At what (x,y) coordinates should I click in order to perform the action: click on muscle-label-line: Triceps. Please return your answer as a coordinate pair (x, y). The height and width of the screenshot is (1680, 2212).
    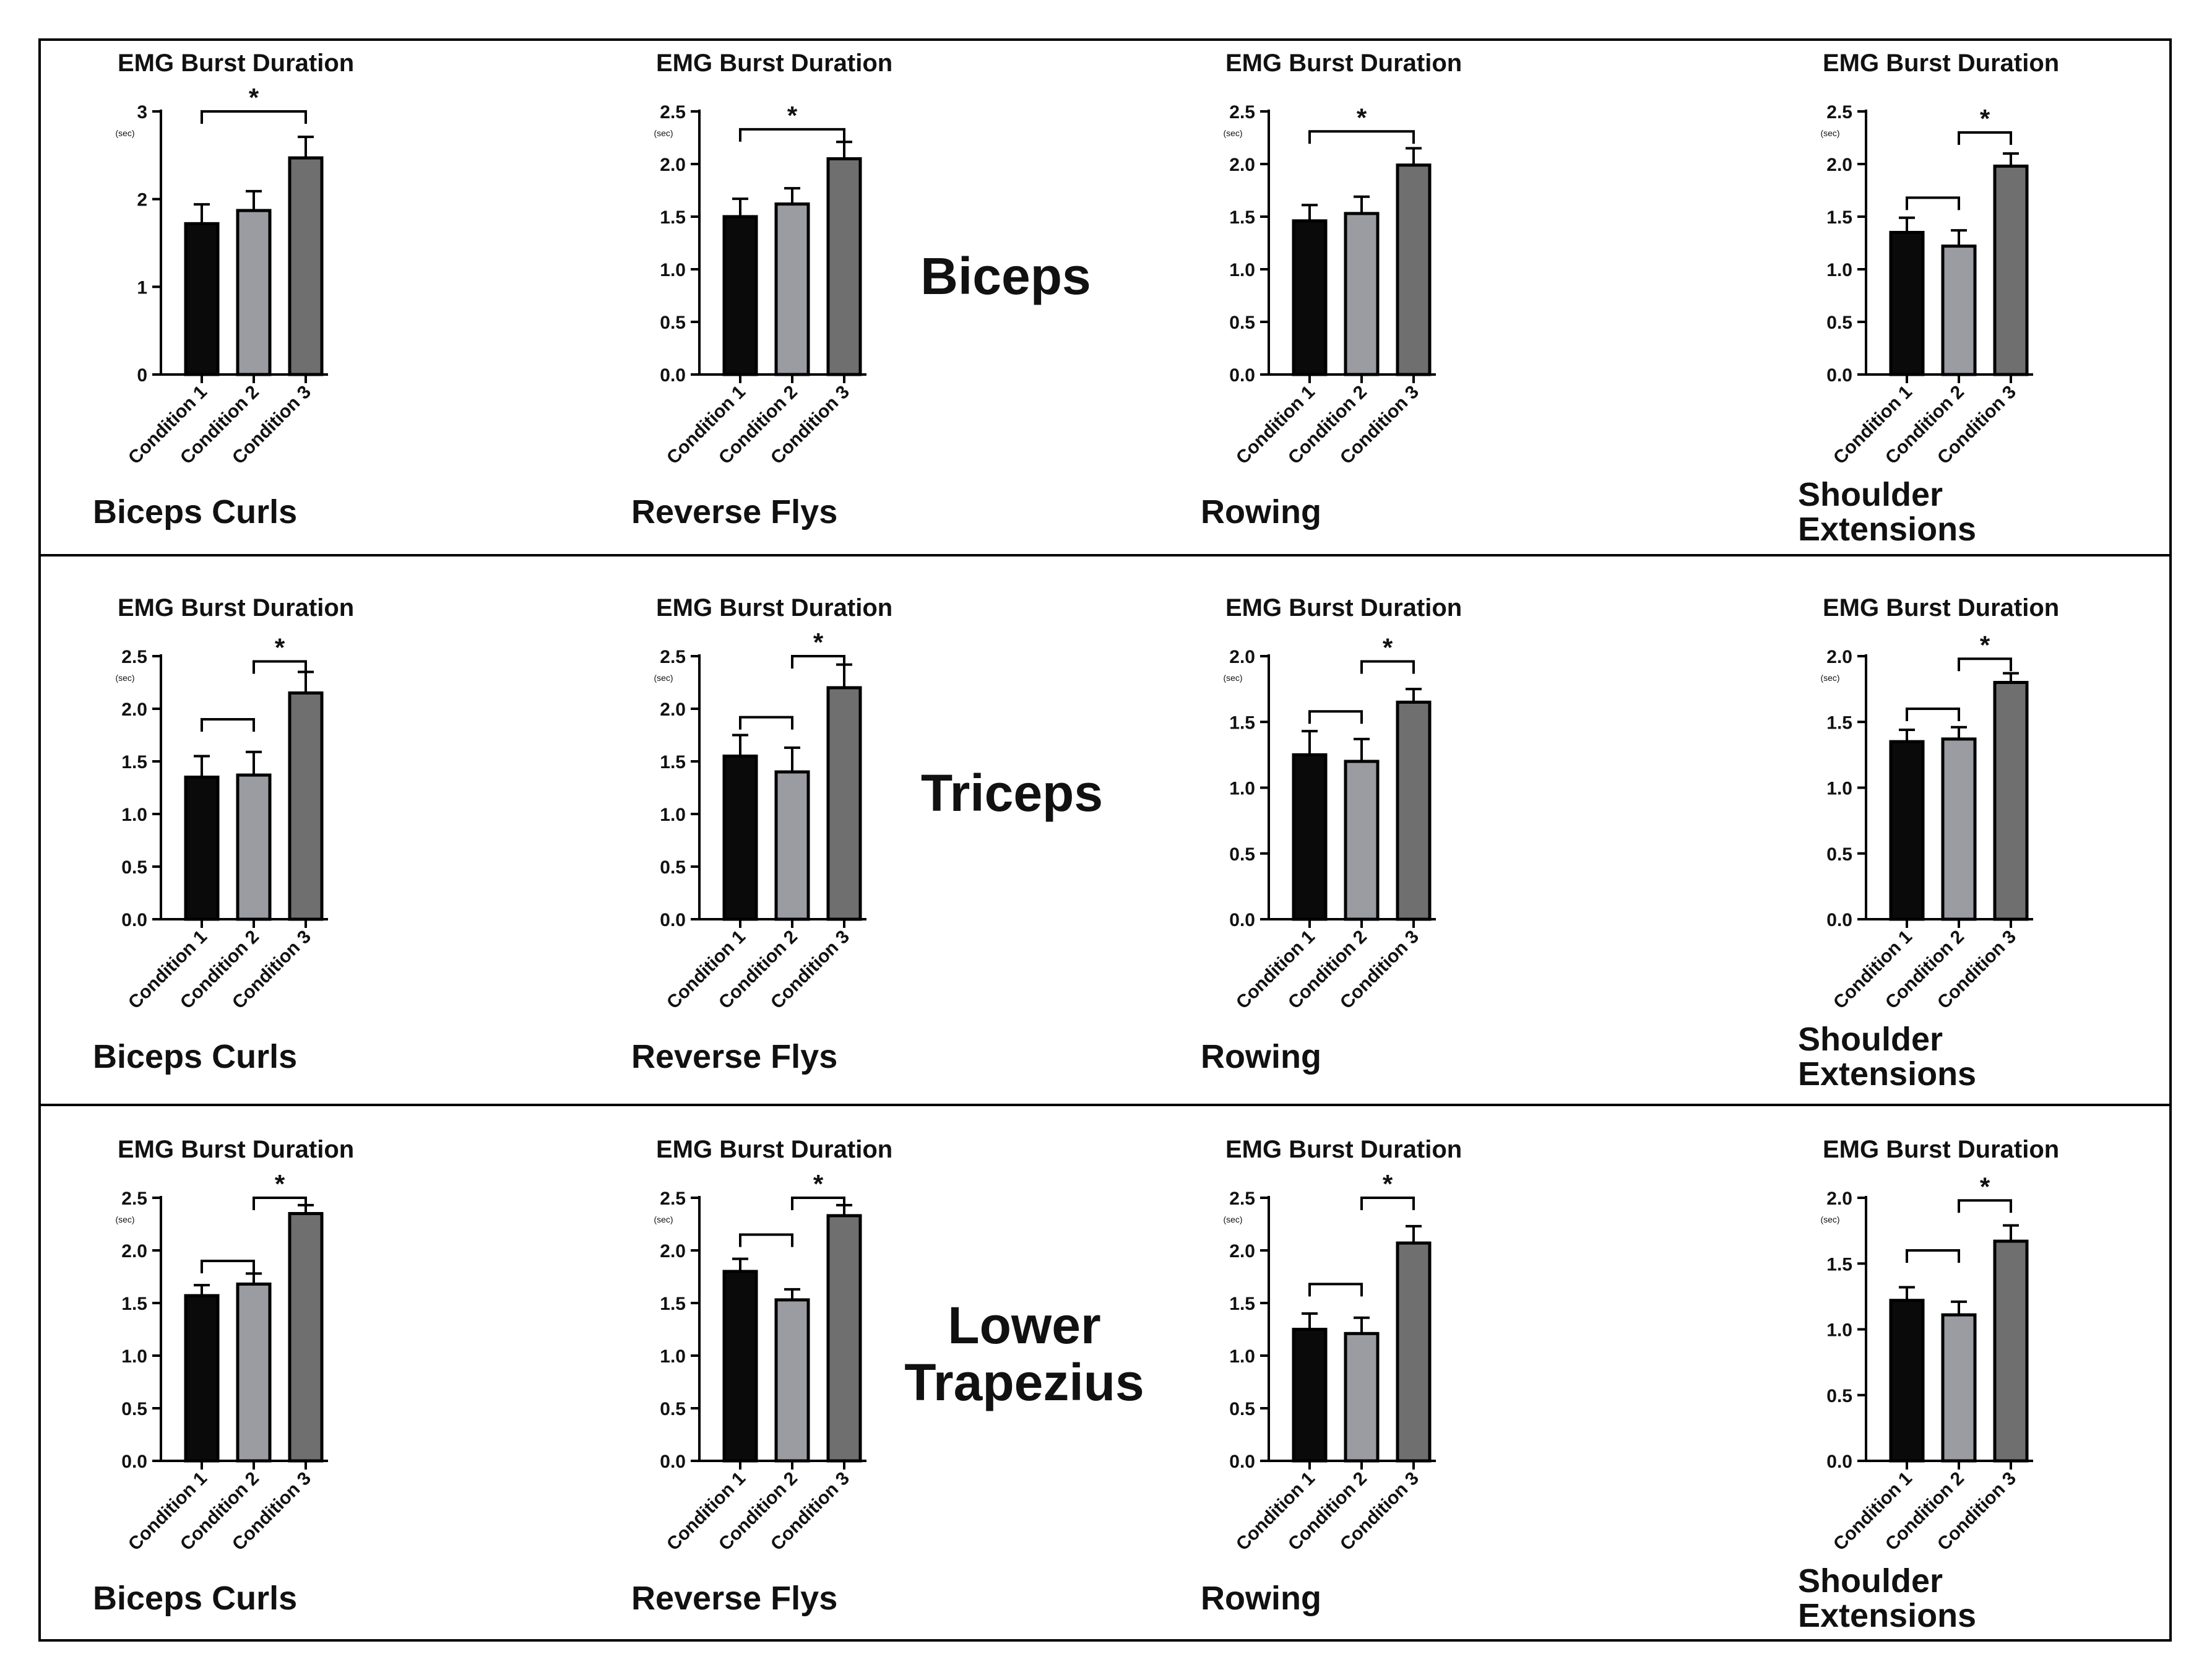
    Looking at the image, I should click on (1012, 793).